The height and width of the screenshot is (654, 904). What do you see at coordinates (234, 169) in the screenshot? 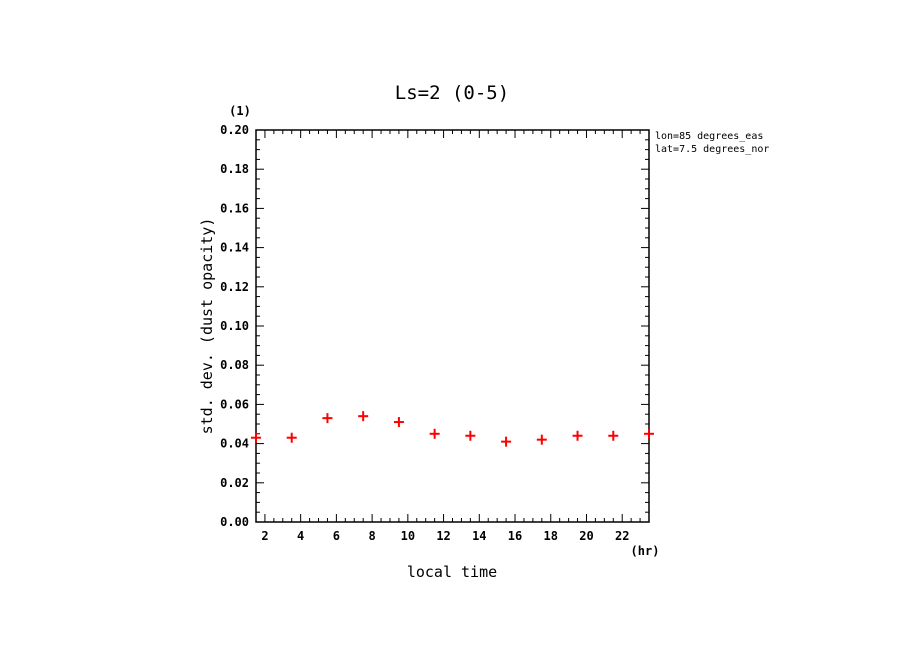
I see `y-tick-label: 0.18` at bounding box center [234, 169].